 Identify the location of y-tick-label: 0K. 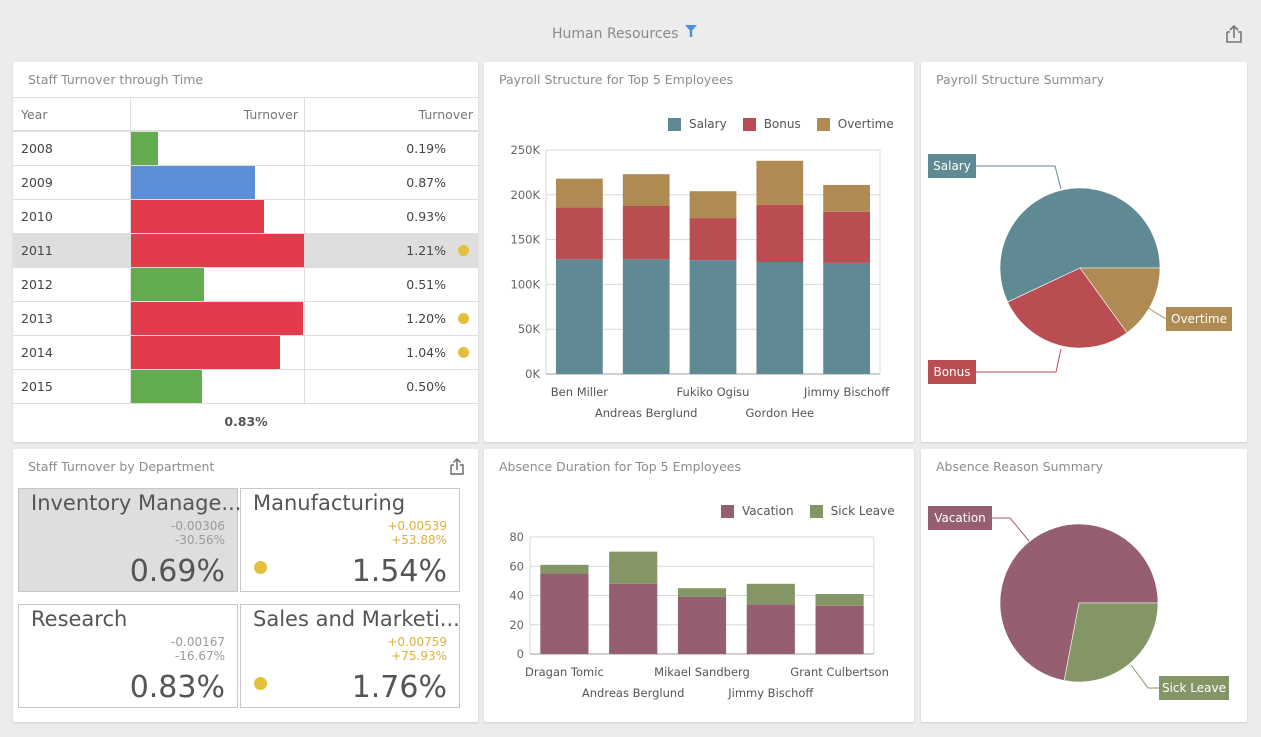
(532, 374).